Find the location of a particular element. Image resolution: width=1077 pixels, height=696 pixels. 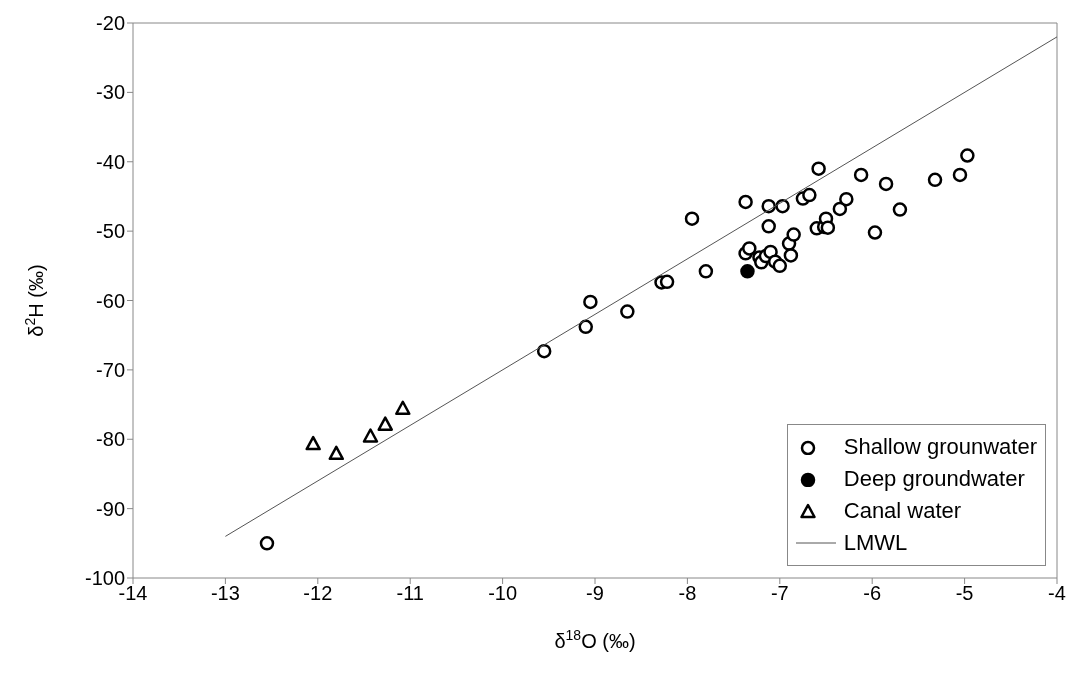

x-axis-title: δ$^{18}$O (‰) is located at coordinates (595, 639).